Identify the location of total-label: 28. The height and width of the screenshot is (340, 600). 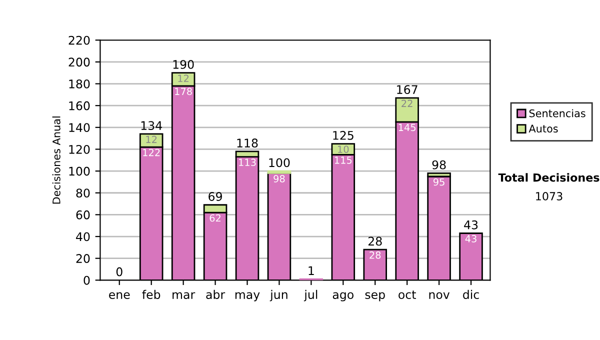
(375, 241).